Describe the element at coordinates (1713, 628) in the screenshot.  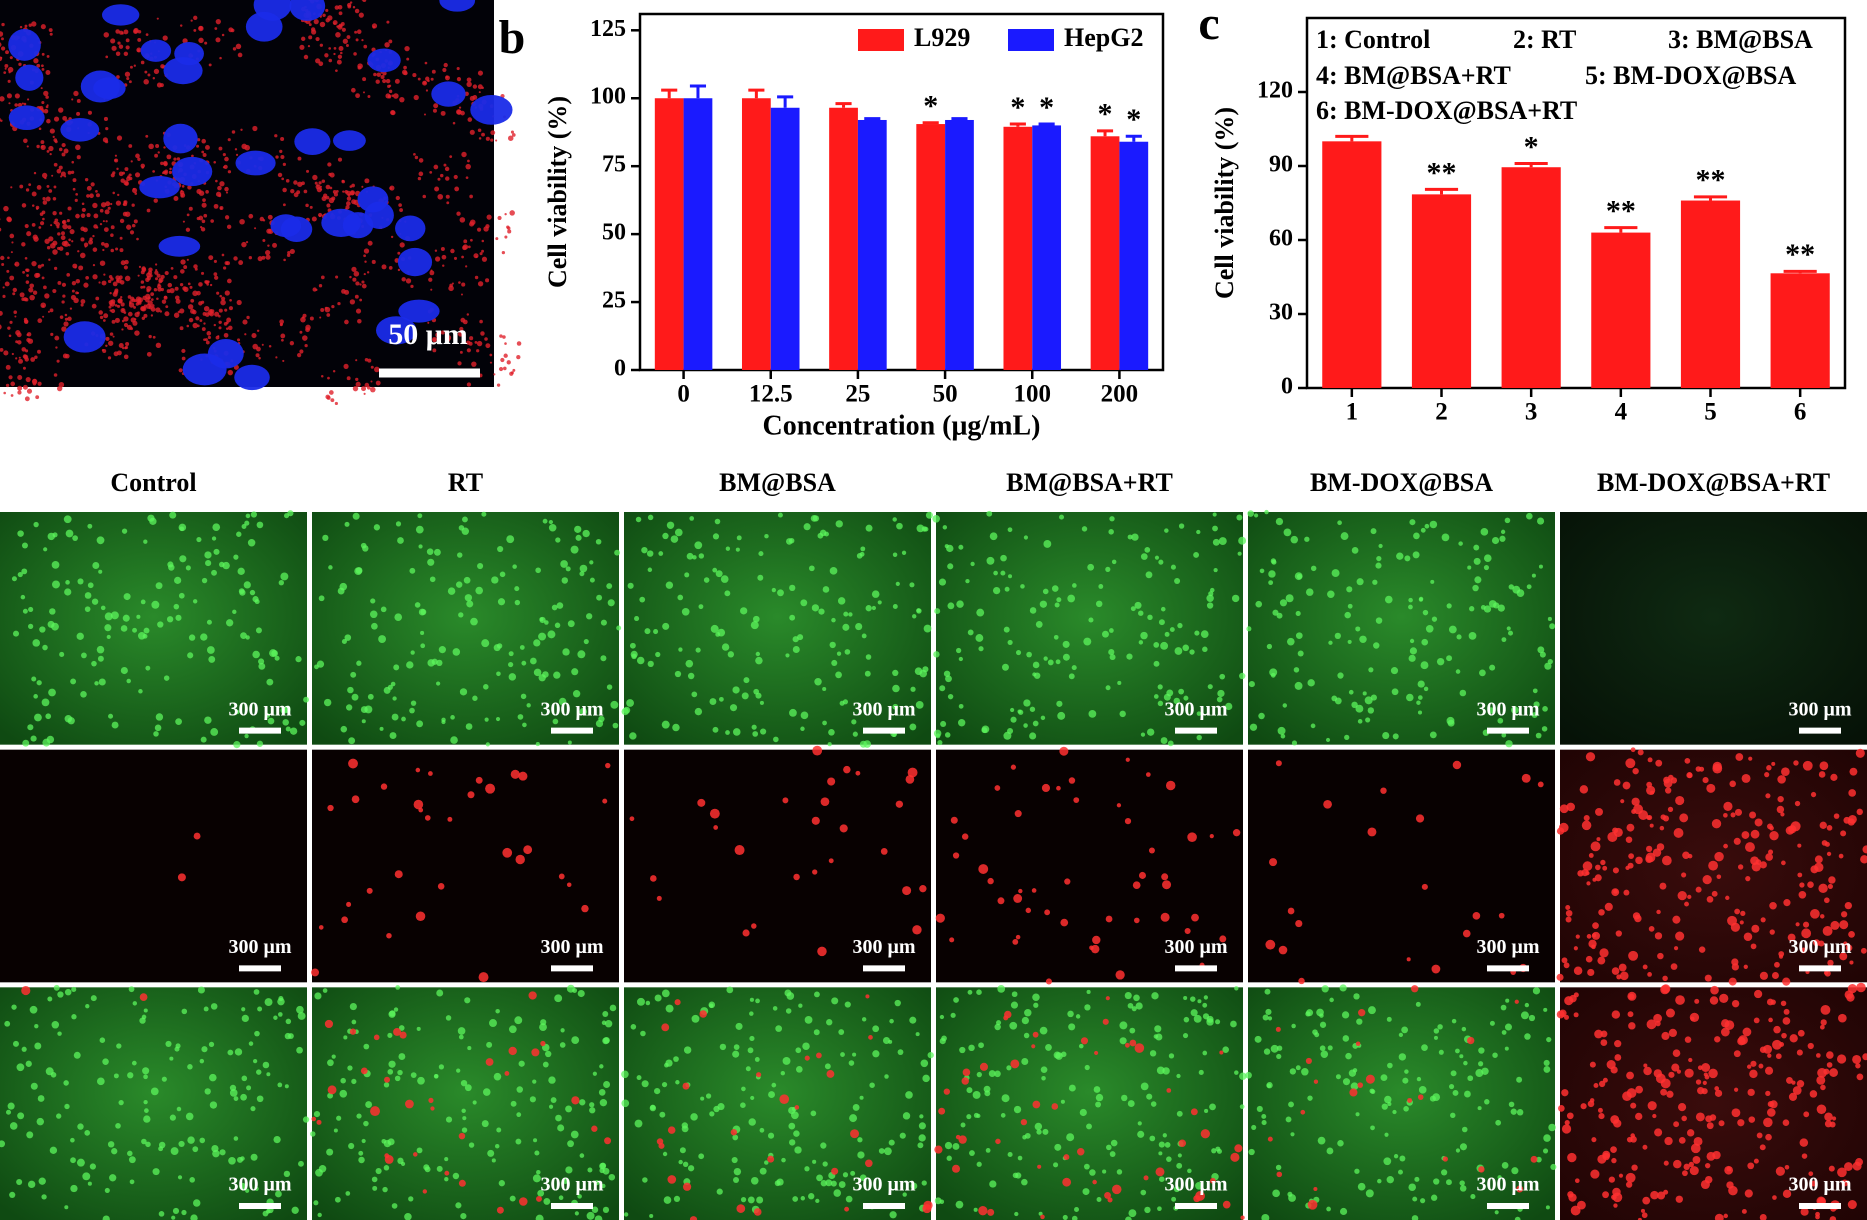
I see `micrograph-background` at that location.